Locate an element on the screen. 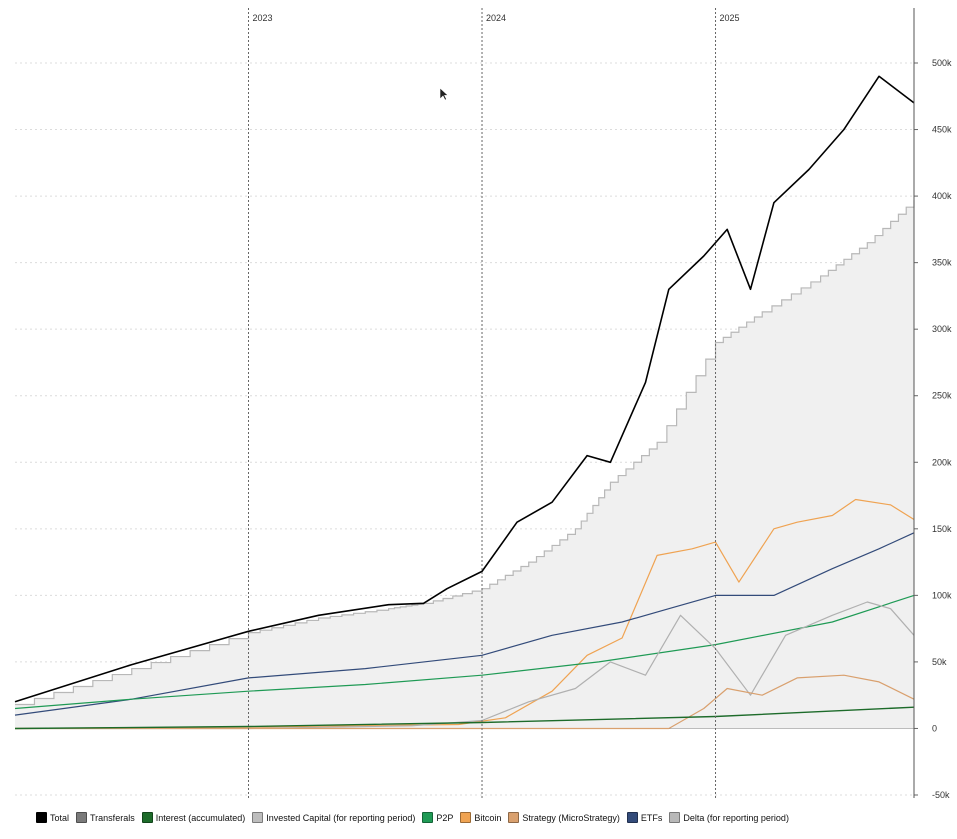  legend-item: Interest (accumulated) is located at coordinates (193, 817).